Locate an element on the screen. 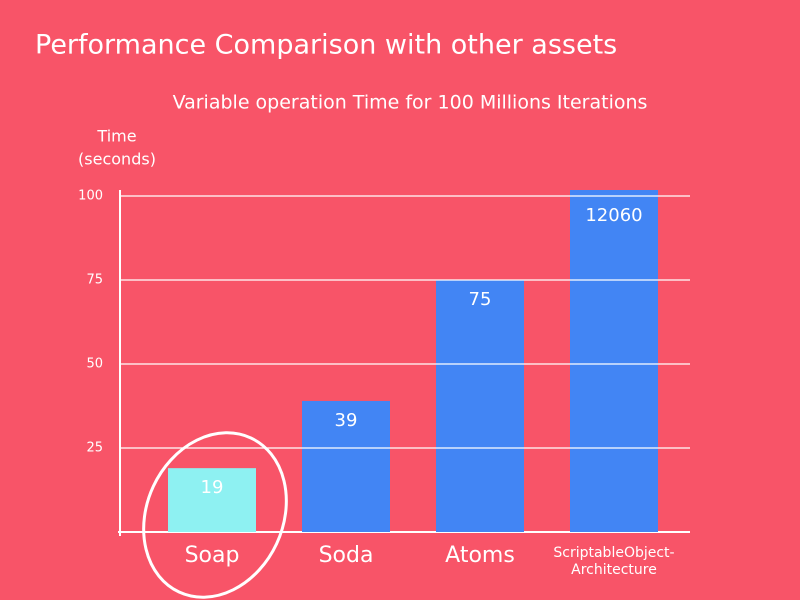  y-tick-label: 50 is located at coordinates (94, 364).